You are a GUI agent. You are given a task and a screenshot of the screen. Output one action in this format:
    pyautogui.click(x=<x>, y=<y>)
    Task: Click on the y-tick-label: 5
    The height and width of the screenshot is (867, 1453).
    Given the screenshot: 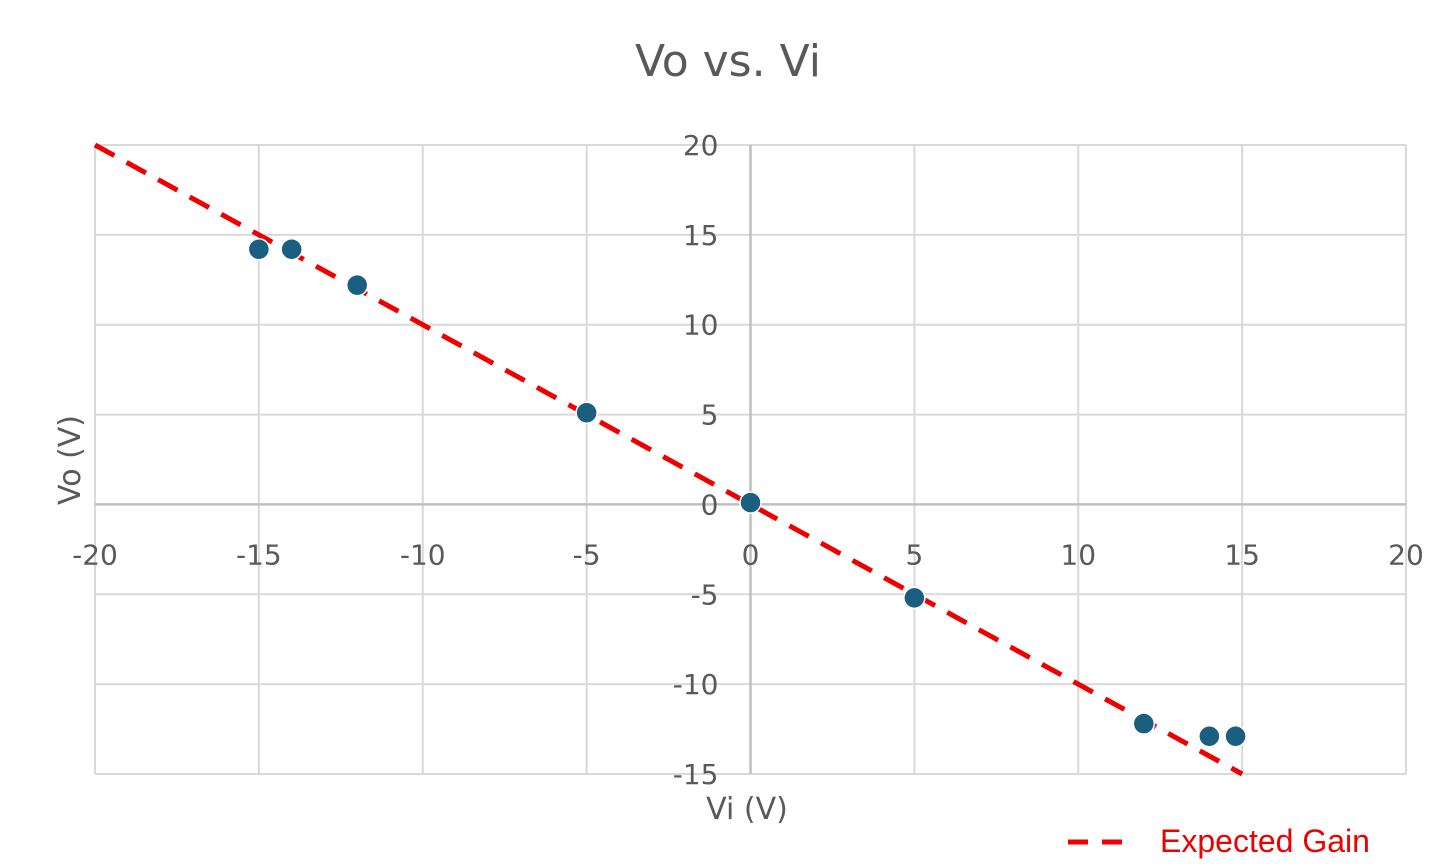 What is the action you would take?
    pyautogui.click(x=710, y=415)
    